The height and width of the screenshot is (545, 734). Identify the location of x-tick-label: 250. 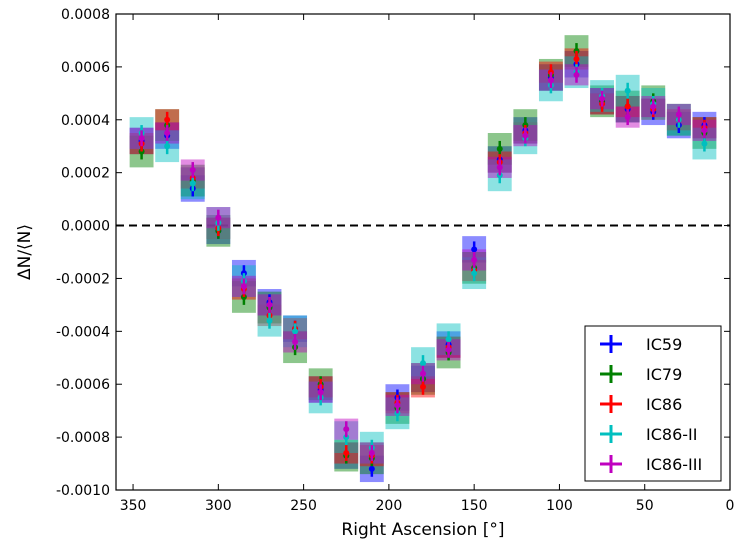
(303, 506).